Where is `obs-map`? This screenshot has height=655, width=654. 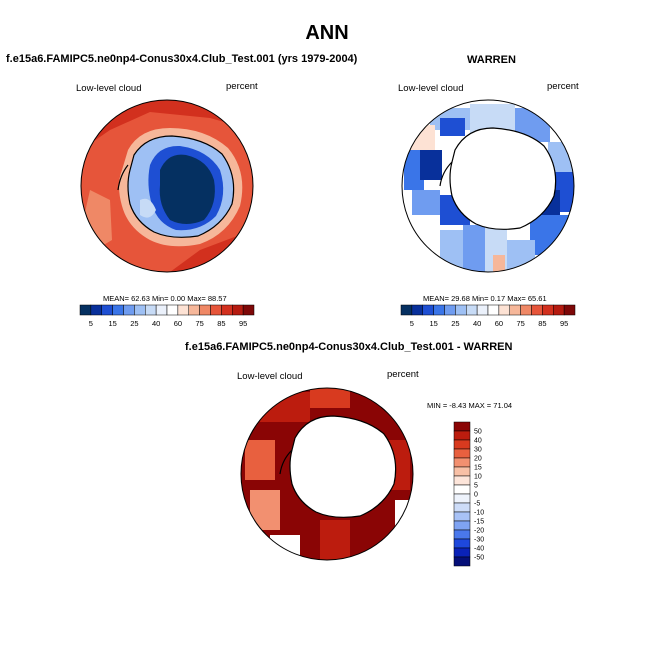 obs-map is located at coordinates (488, 186).